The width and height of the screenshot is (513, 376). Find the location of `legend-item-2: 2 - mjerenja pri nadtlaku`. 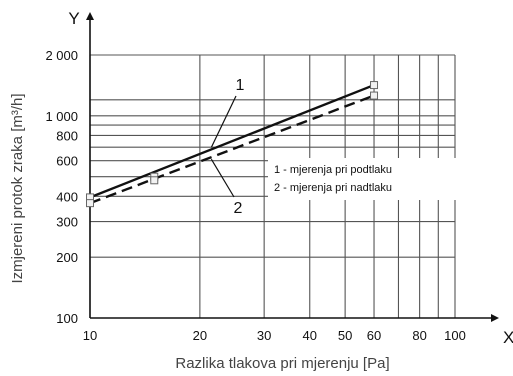

legend-item-2: 2 - mjerenja pri nadtlaku is located at coordinates (333, 188).